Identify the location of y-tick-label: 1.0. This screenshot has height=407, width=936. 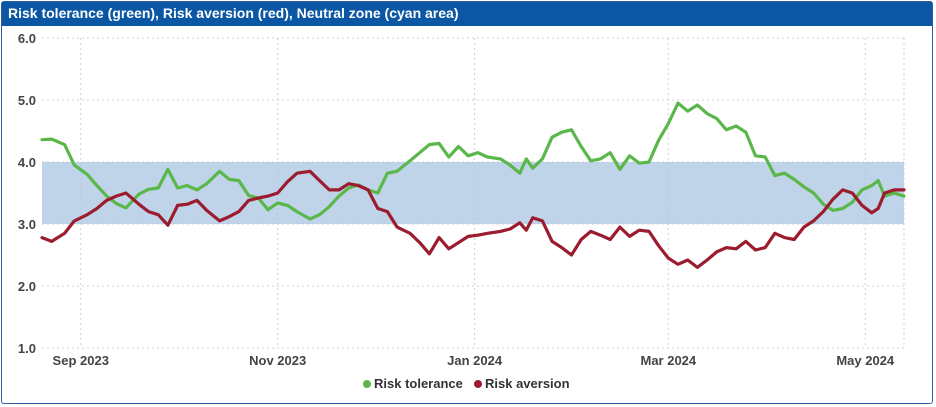
(27, 348).